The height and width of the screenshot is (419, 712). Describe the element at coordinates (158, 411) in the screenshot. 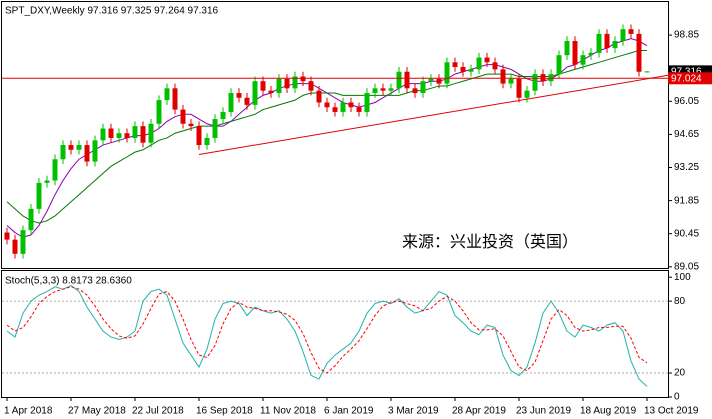

I see `x-tick-label: 22 Jul 2018` at that location.